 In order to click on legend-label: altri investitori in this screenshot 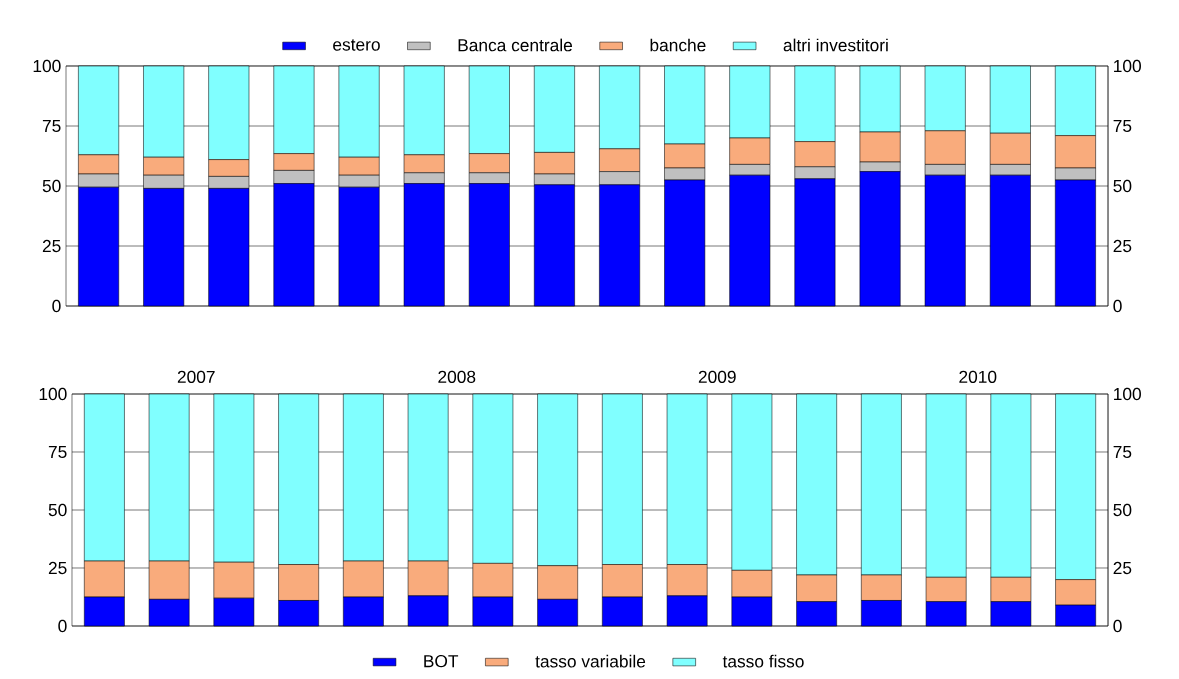, I will do `click(835, 45)`.